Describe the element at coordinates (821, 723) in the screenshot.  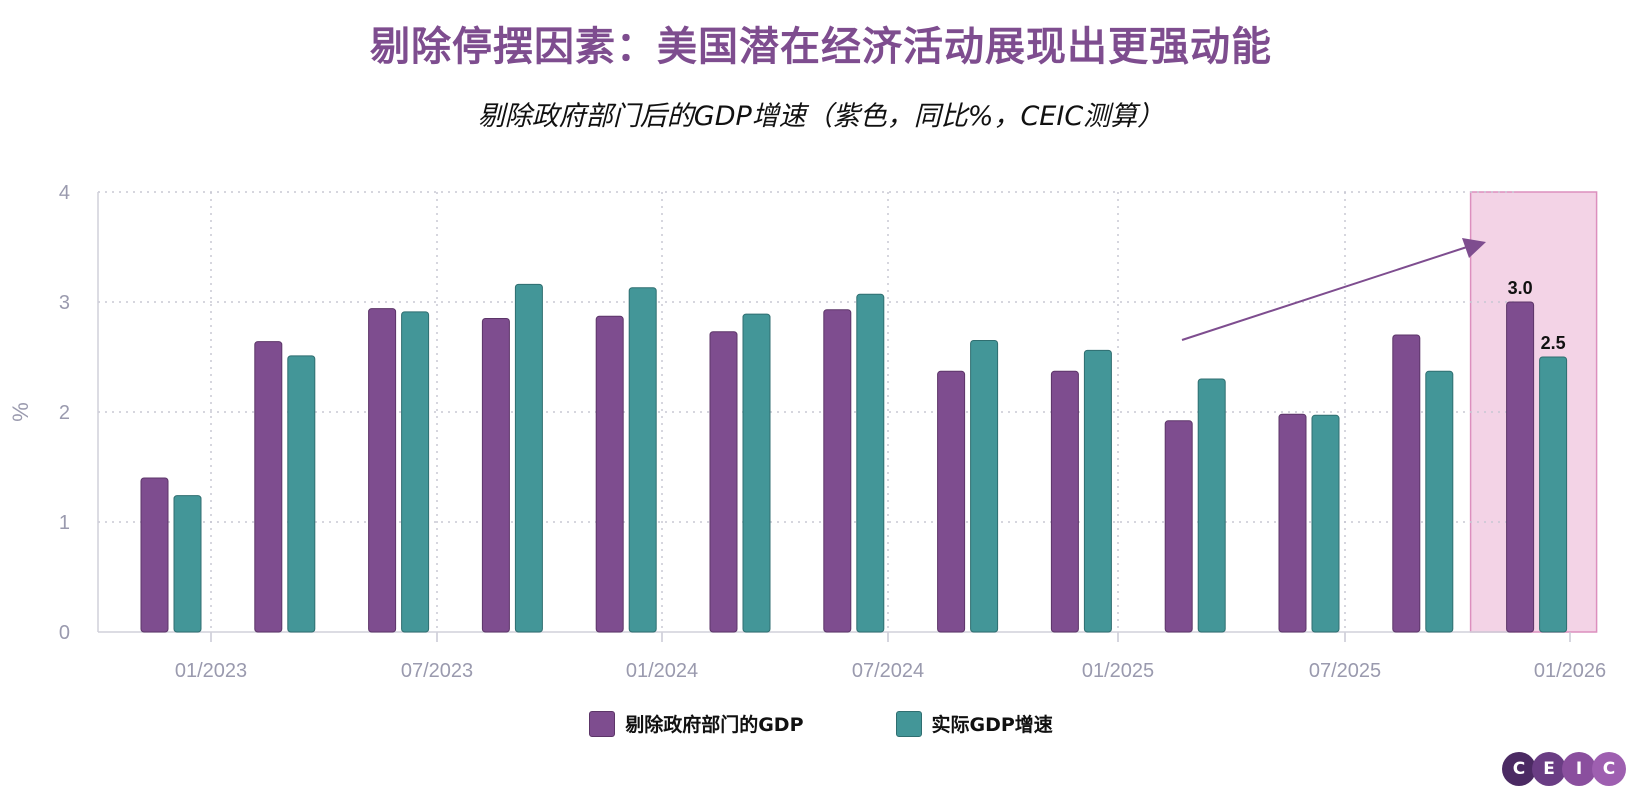
I see `legend: 剔除政府部门的GDP 实际GDP增速` at that location.